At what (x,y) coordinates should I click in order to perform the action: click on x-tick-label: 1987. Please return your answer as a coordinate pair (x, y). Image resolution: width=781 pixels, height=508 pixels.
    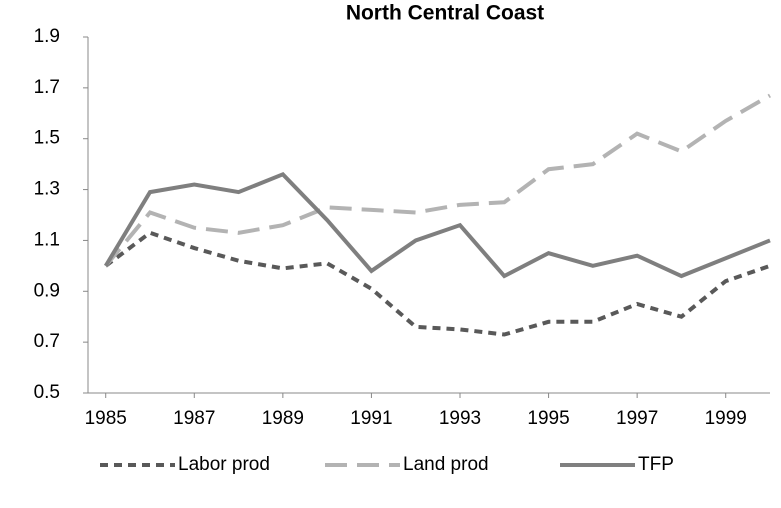
    Looking at the image, I should click on (194, 418).